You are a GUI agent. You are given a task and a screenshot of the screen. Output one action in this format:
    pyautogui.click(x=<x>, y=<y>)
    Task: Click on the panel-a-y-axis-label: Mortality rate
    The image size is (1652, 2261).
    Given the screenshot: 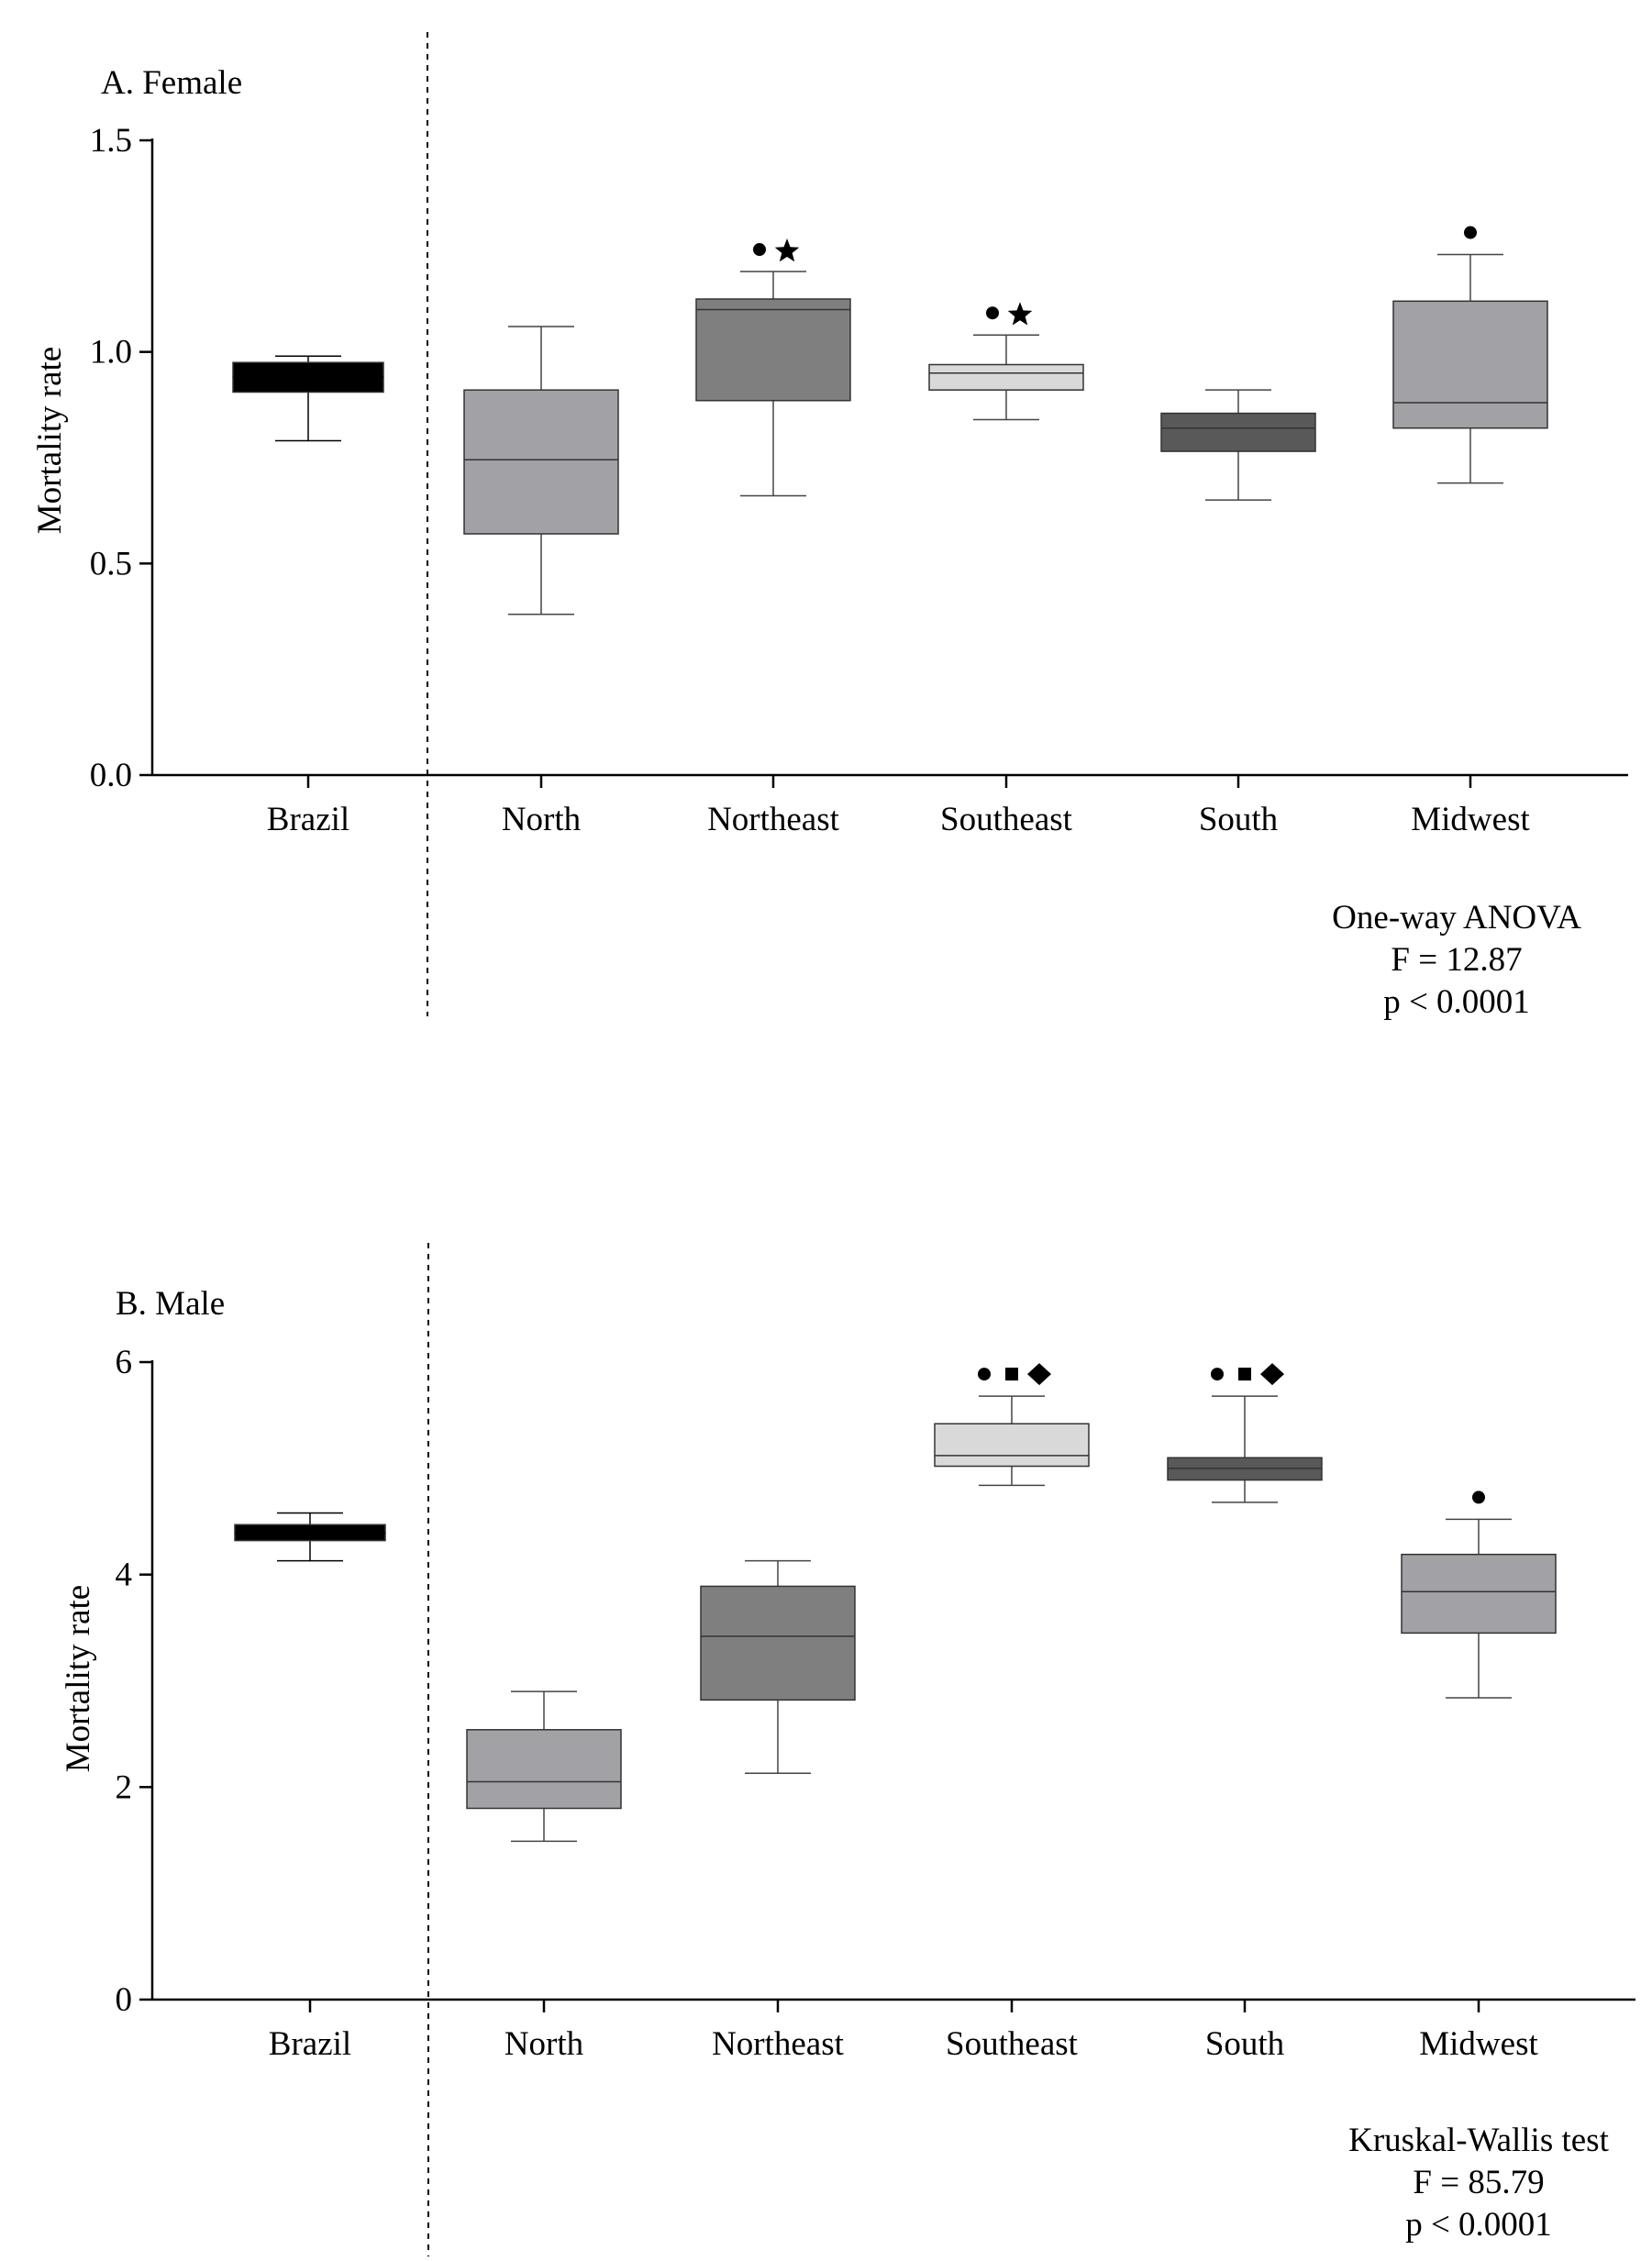 What is the action you would take?
    pyautogui.click(x=50, y=440)
    